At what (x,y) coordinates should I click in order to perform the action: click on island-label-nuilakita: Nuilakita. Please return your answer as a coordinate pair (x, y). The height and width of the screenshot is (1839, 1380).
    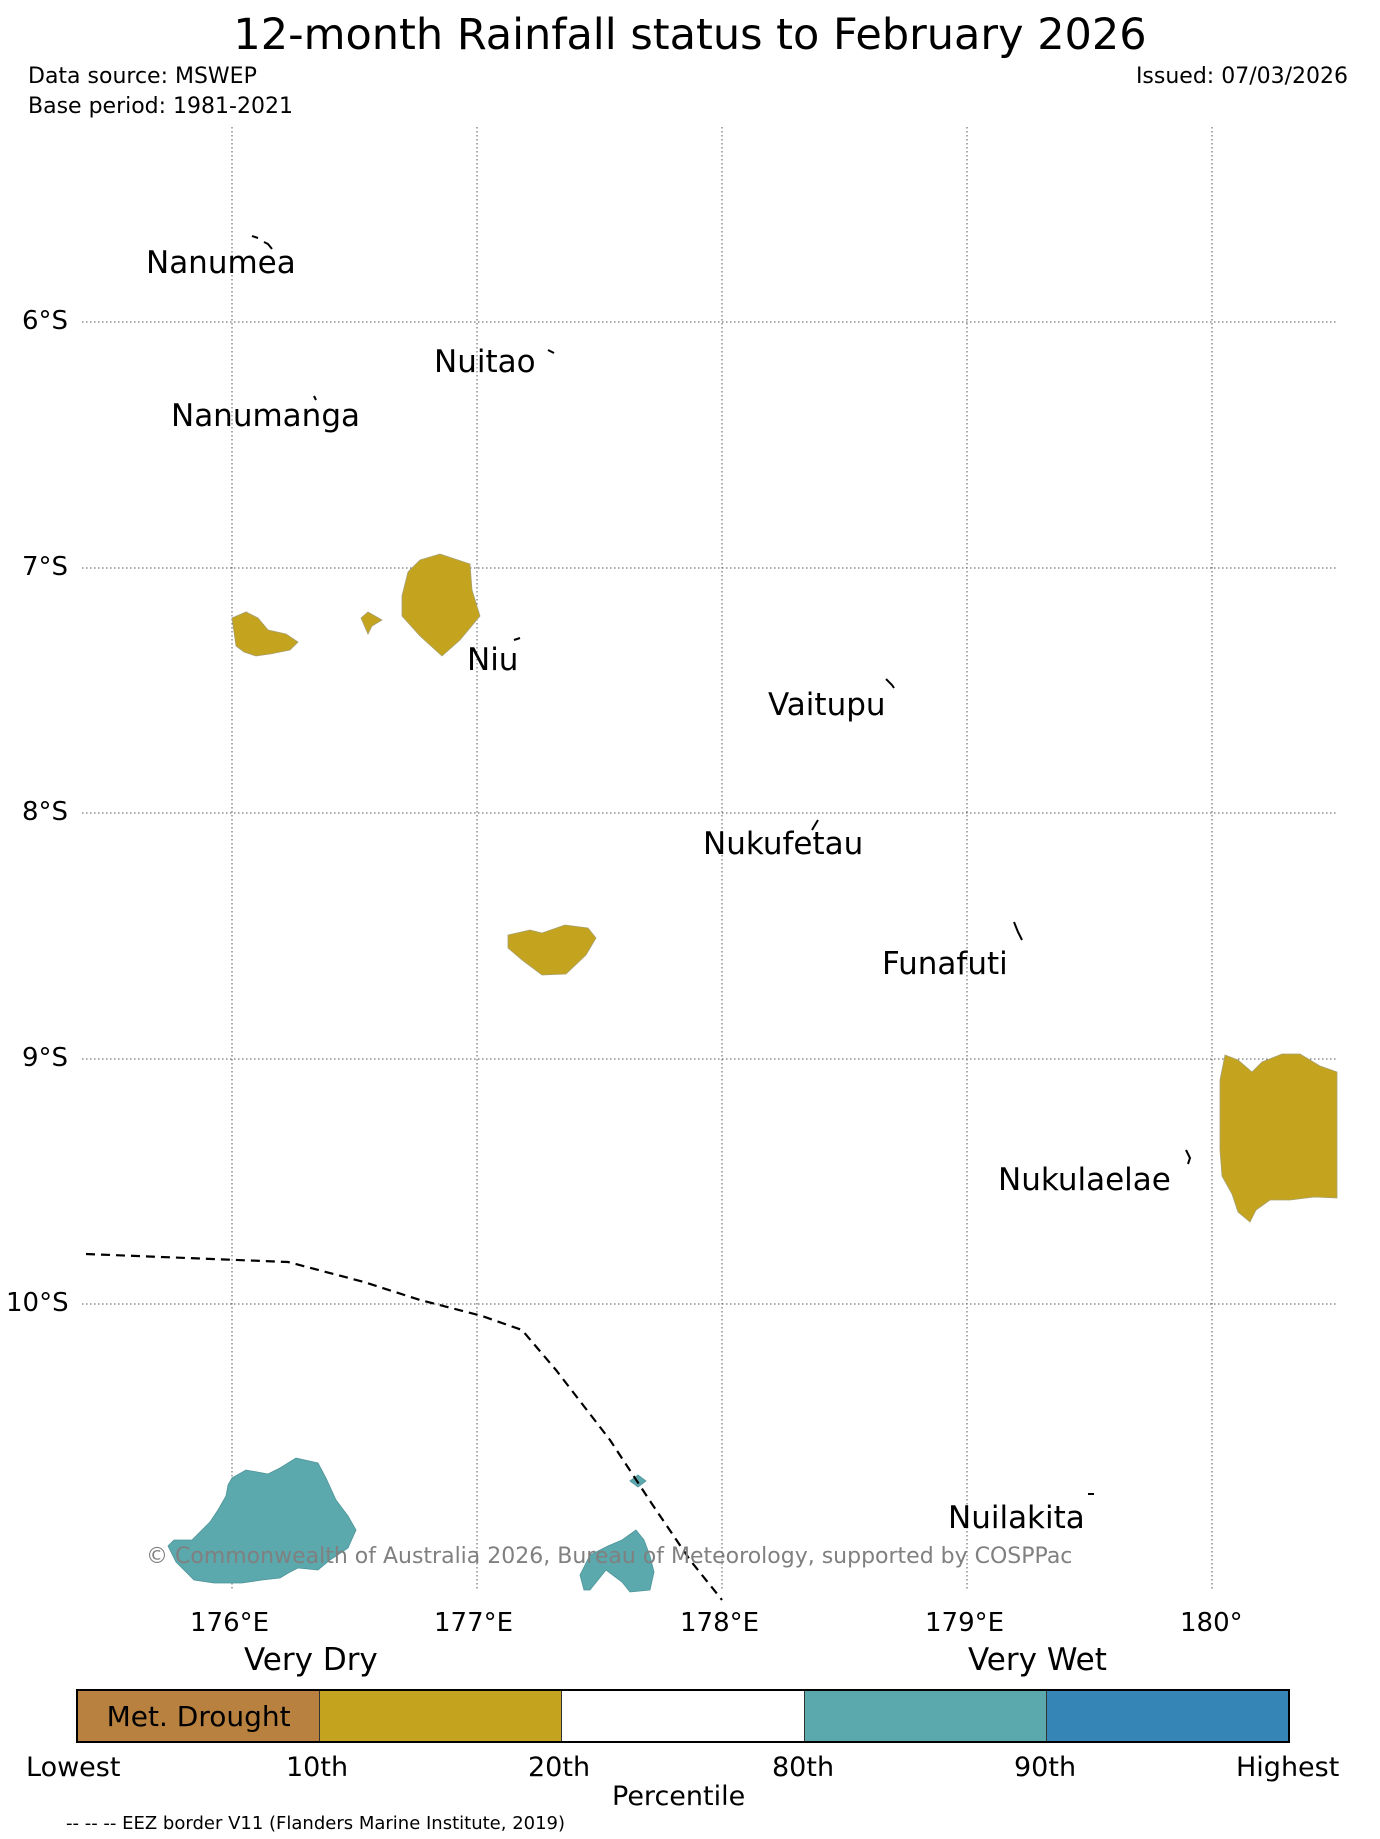
    Looking at the image, I should click on (1016, 1518).